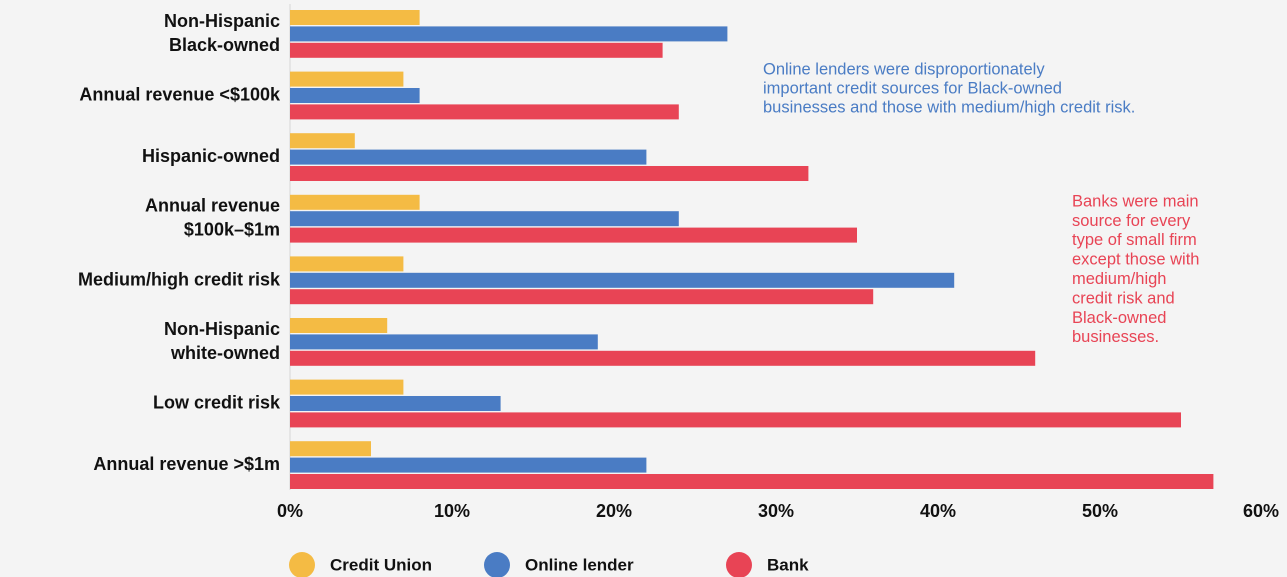 Image resolution: width=1287 pixels, height=577 pixels. I want to click on annotation: type of small firm, so click(1134, 240).